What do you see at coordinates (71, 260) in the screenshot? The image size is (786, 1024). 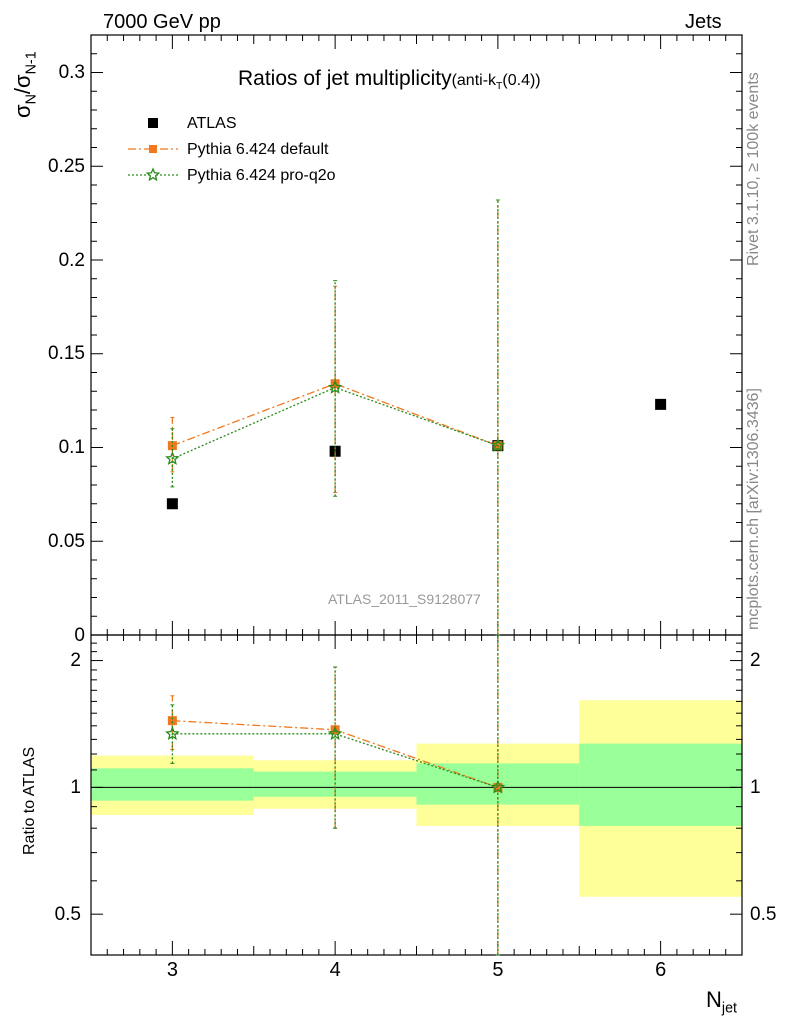 I see `main-ytick-label: 0.2` at bounding box center [71, 260].